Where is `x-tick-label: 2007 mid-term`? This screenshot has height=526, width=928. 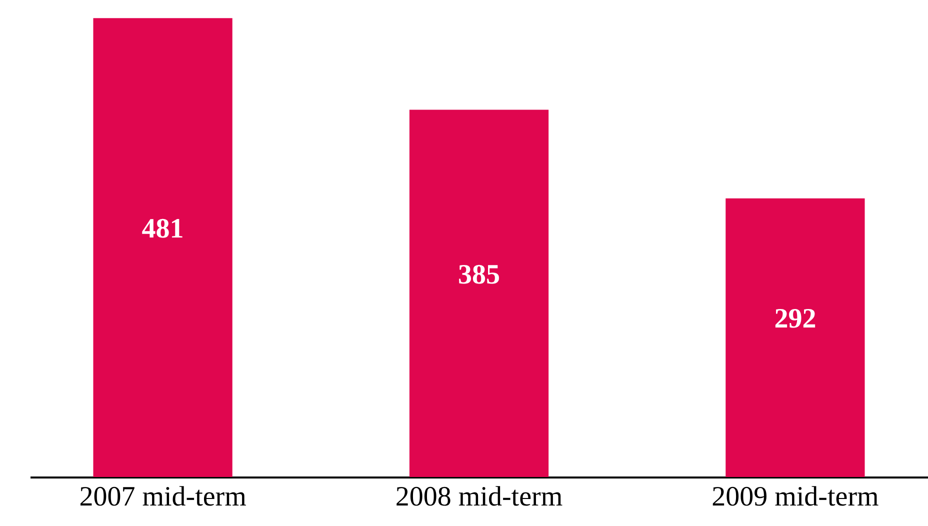 x-tick-label: 2007 mid-term is located at coordinates (163, 497).